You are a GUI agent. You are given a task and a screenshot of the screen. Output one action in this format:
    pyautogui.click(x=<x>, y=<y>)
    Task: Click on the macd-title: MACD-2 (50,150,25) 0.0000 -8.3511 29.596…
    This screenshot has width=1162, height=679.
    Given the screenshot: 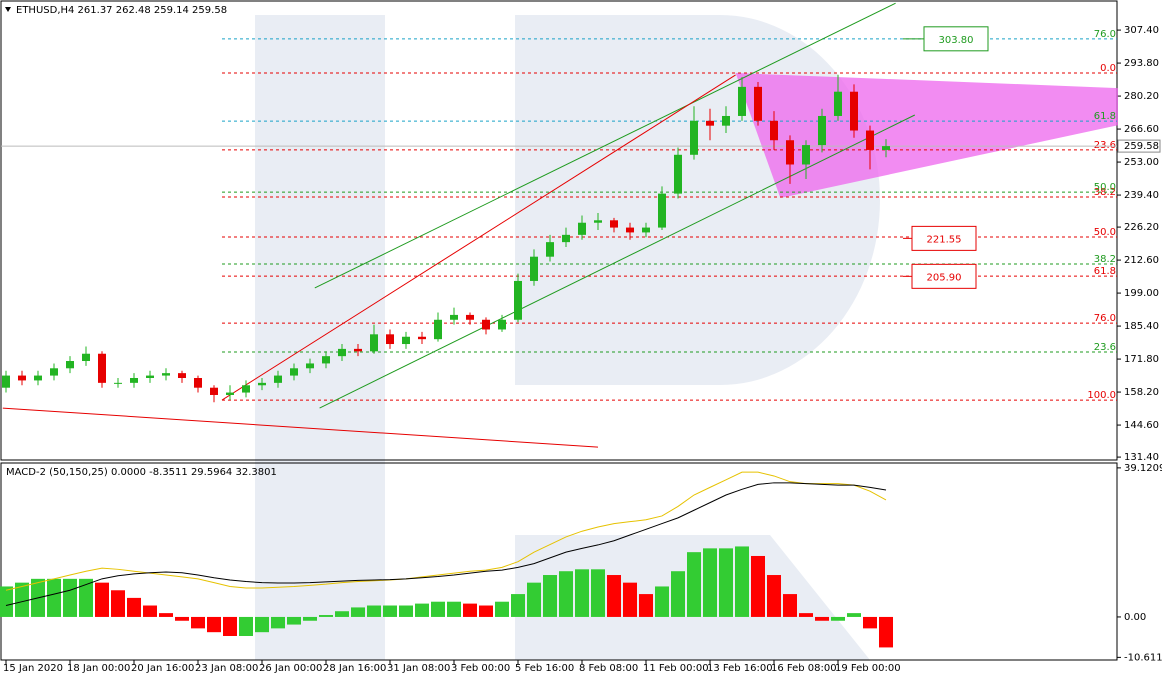 What is the action you would take?
    pyautogui.click(x=141, y=472)
    